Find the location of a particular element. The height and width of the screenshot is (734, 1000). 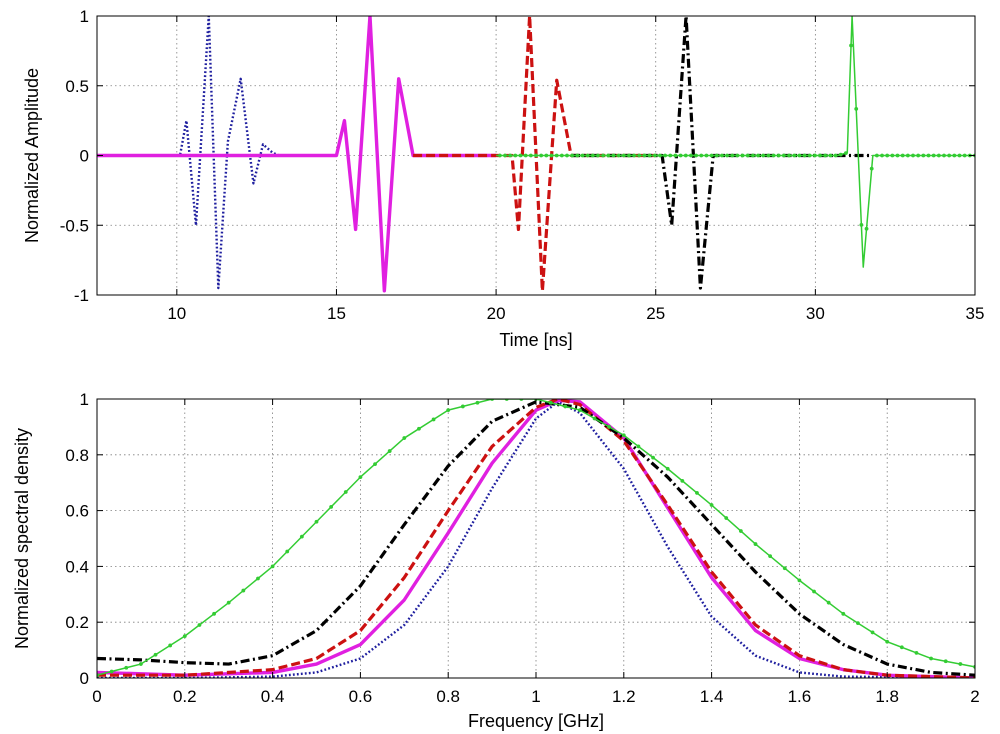

x-tick-label: 1.4 is located at coordinates (712, 696).